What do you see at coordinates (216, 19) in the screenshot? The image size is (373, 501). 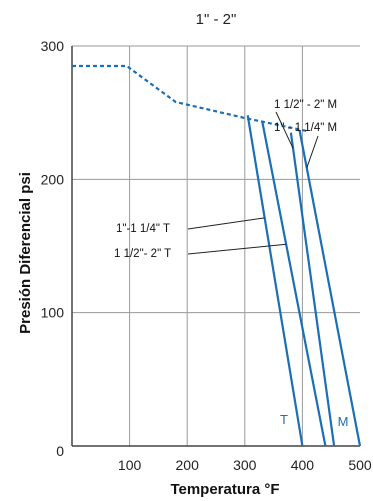 I see `chart-title: 1" - 2"` at bounding box center [216, 19].